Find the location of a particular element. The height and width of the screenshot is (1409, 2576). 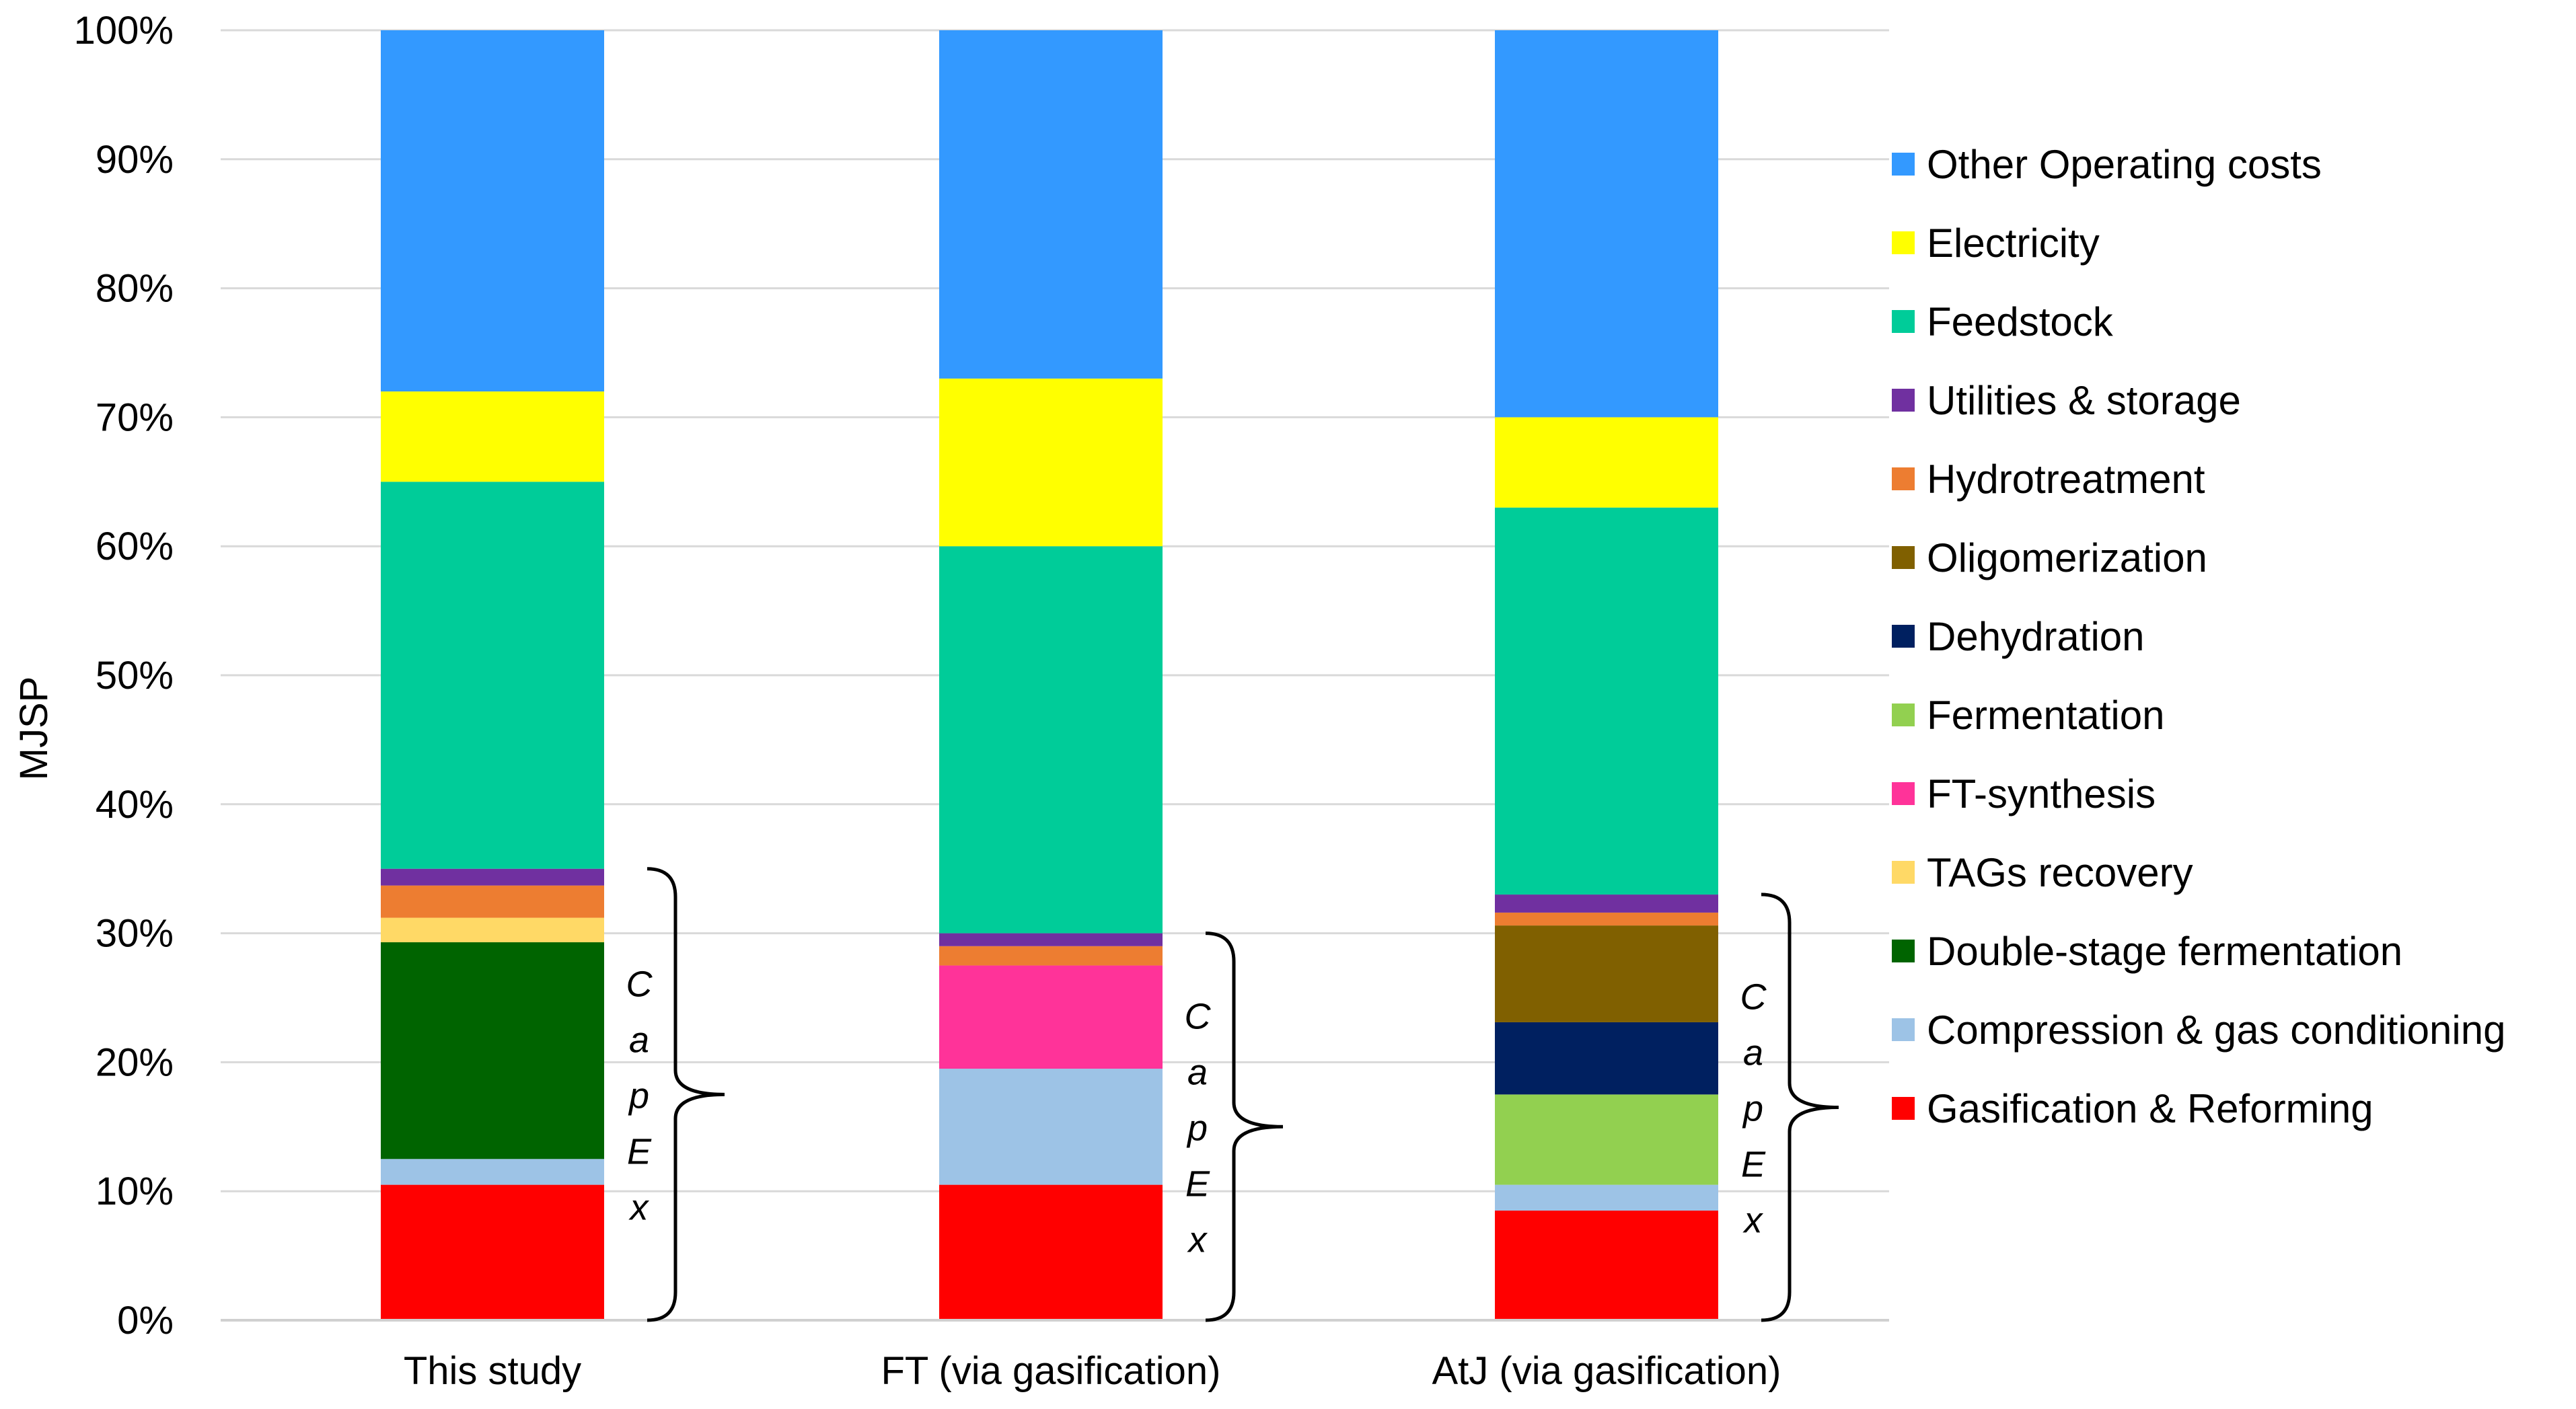

legend-item: TAGs recovery is located at coordinates (2042, 872).